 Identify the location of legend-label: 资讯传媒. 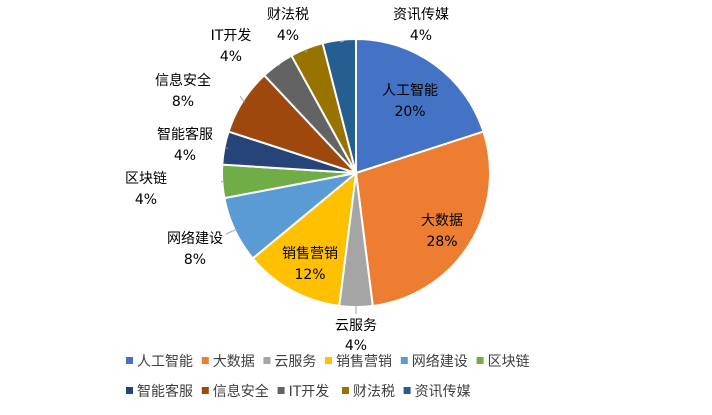
(443, 392).